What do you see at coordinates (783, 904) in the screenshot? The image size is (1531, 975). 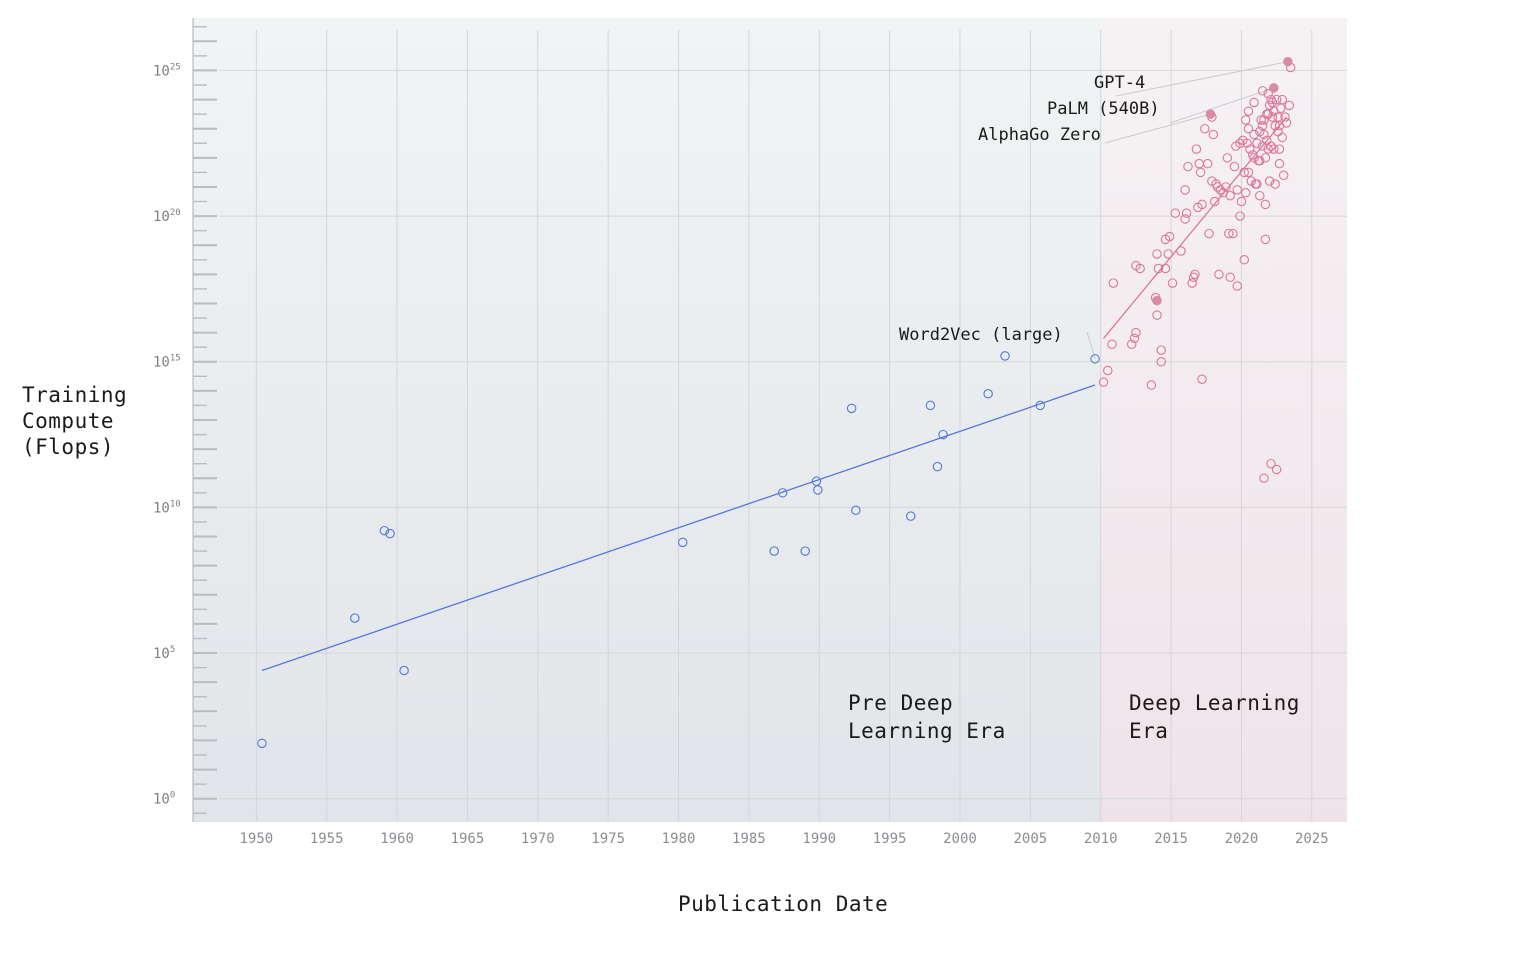 I see `x-axis-label: Publication Date` at bounding box center [783, 904].